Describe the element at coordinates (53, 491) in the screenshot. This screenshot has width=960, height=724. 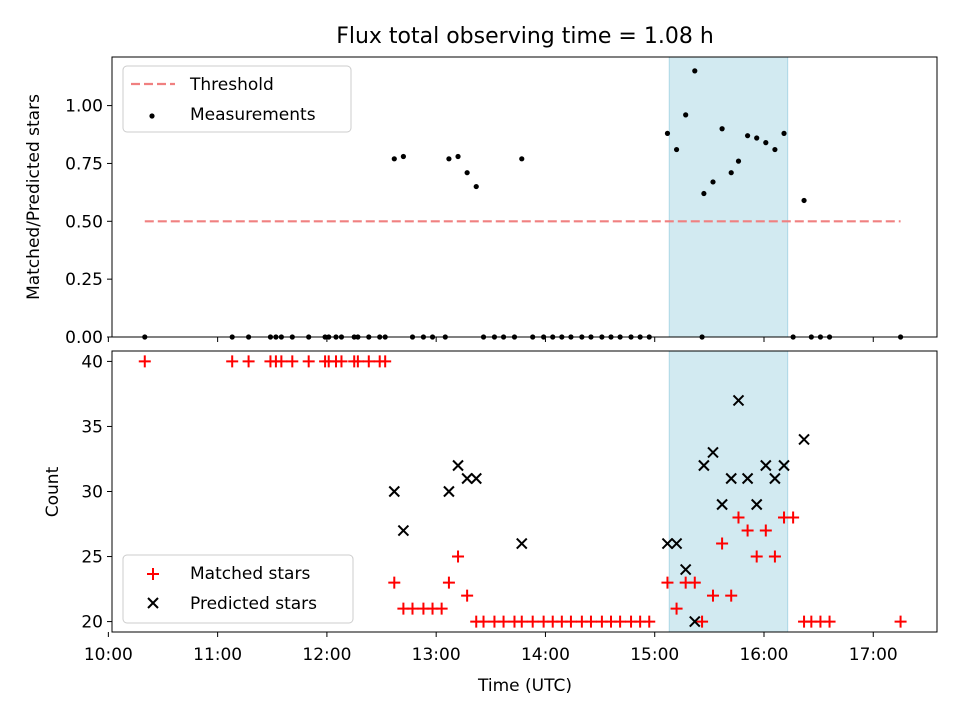
I see `bottom-ylabel: Count` at that location.